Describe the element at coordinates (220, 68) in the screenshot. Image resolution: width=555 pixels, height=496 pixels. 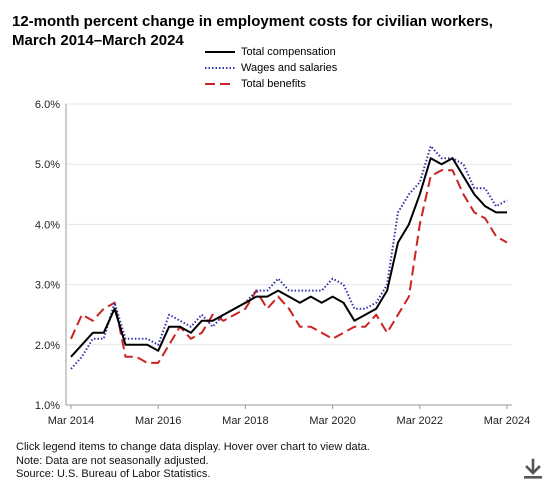
I see `dotted-line-swatch-icon` at that location.